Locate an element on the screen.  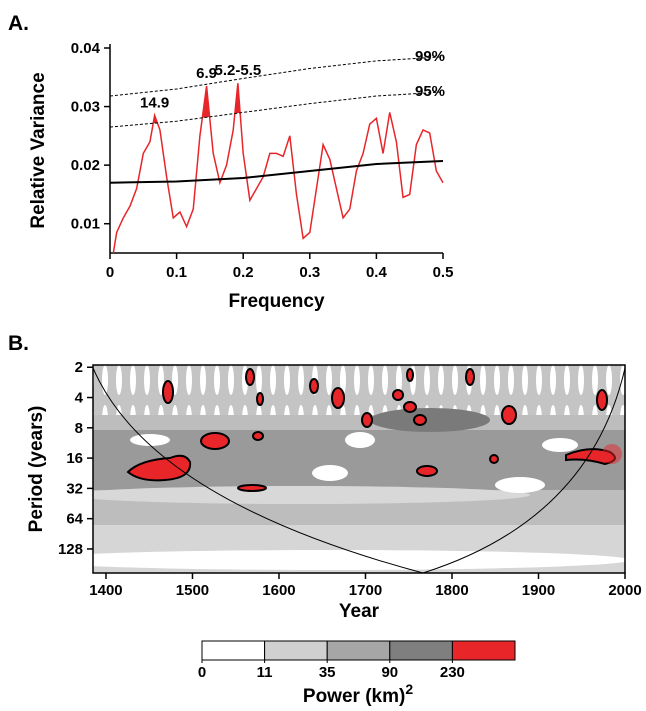
field-stripes is located at coordinates (359, 390).